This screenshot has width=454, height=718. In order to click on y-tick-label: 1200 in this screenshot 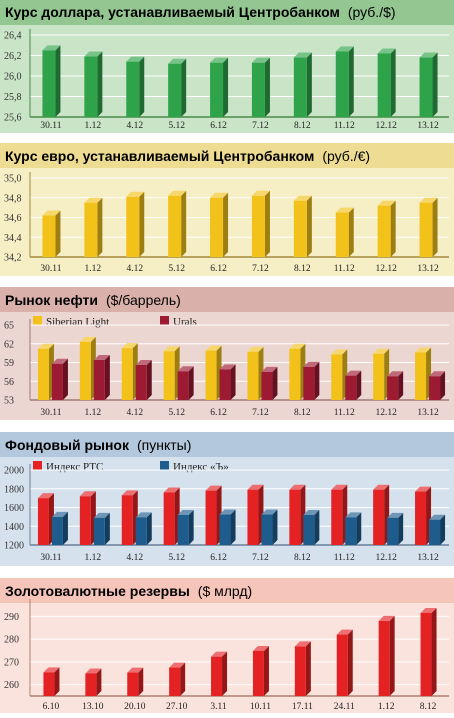, I will do `click(14, 546)`.